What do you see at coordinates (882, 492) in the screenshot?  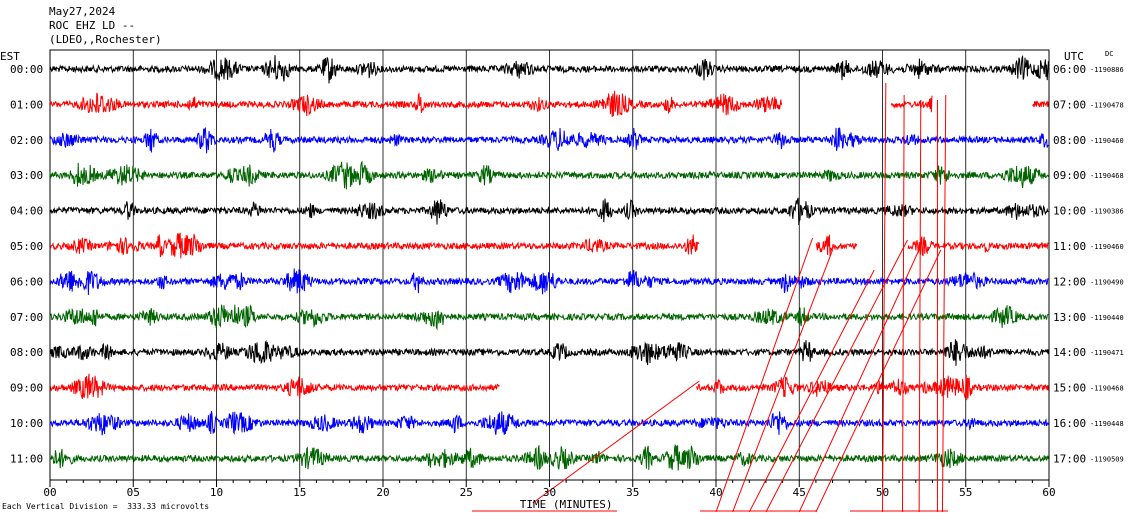 I see `x-tick-label: 50` at bounding box center [882, 492].